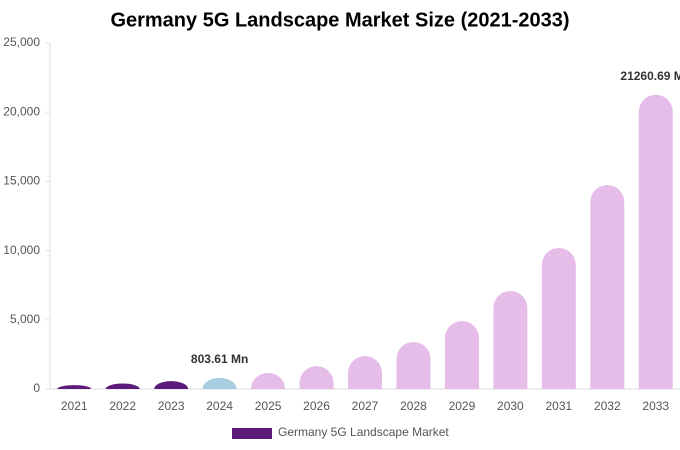 Image resolution: width=680 pixels, height=450 pixels. I want to click on x-tick-label: 2022, so click(122, 406).